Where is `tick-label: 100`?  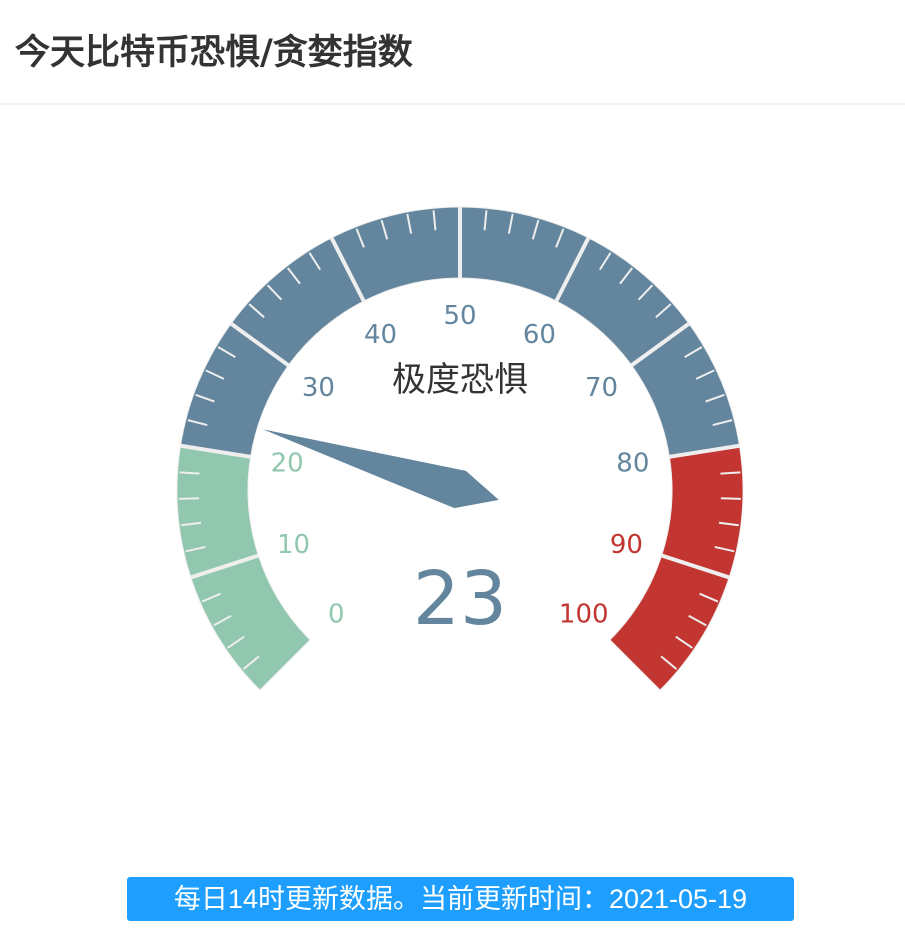
tick-label: 100 is located at coordinates (584, 615).